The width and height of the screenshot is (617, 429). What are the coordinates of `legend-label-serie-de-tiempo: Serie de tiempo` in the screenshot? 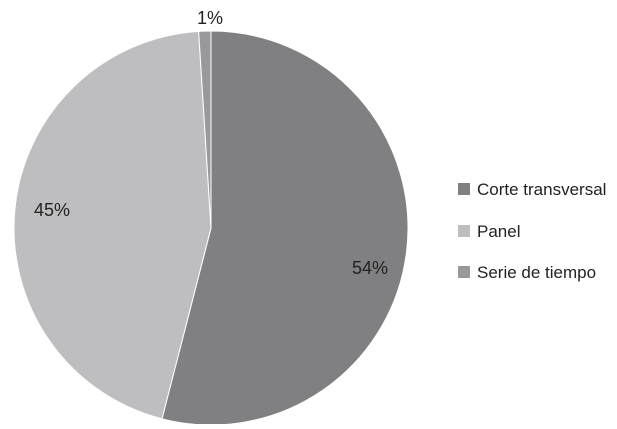 It's located at (536, 272).